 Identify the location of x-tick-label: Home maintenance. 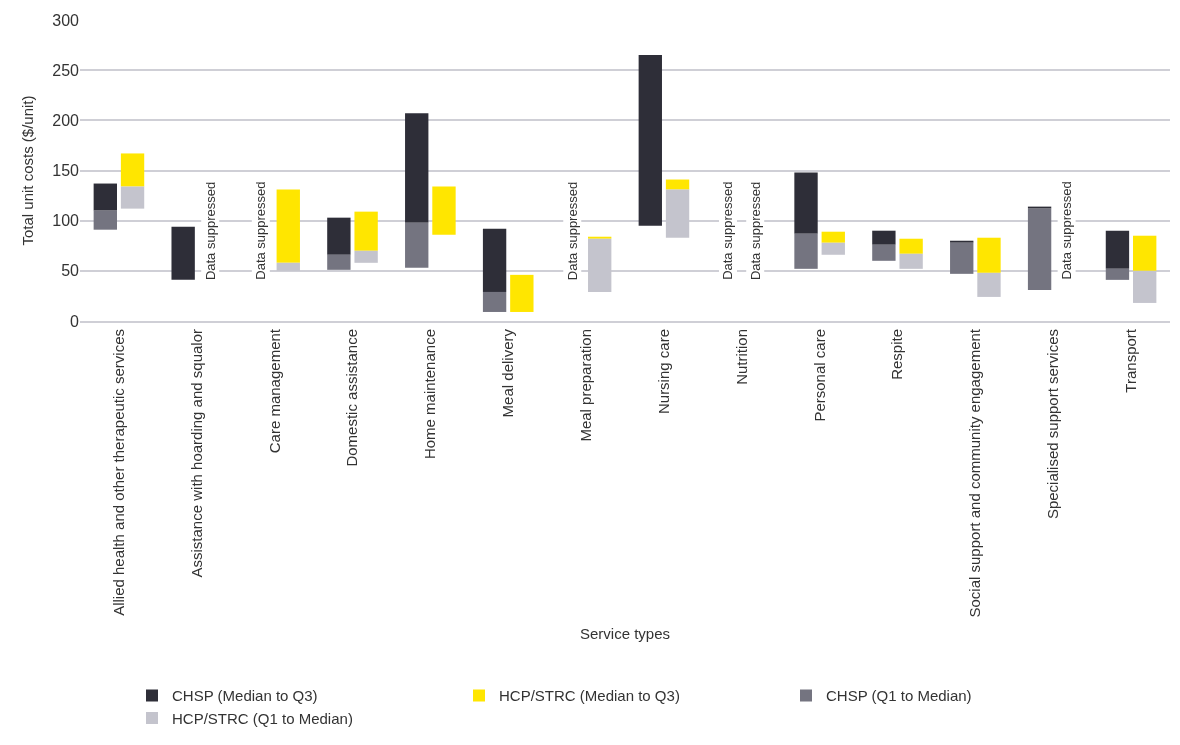
(430, 394).